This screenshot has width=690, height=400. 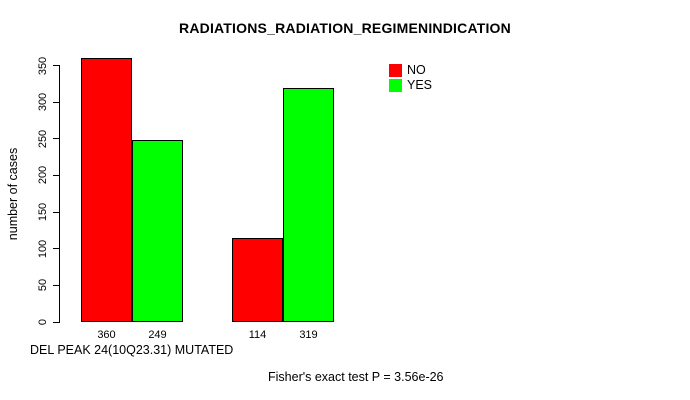 What do you see at coordinates (43, 102) in the screenshot?
I see `y-axis-tick-label: 300` at bounding box center [43, 102].